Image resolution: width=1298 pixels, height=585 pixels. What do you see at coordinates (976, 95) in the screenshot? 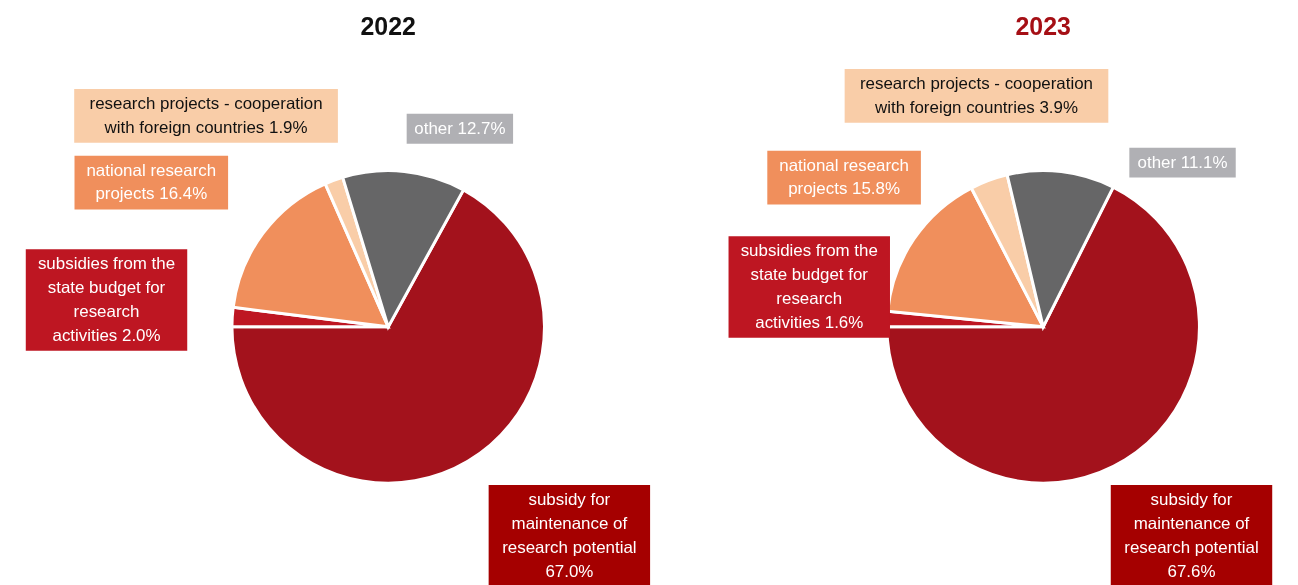
I see `slice-label: research projects - cooperation with foreign countries 3.9%` at bounding box center [976, 95].